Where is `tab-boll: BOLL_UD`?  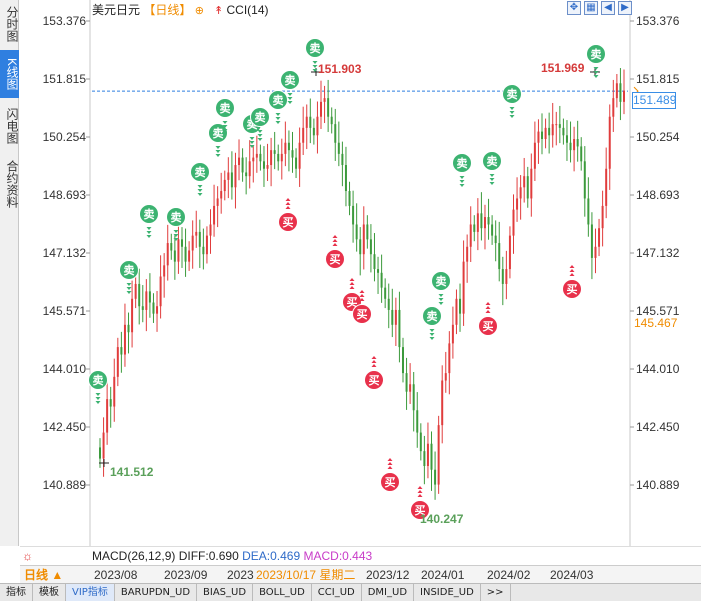 tab-boll: BOLL_UD is located at coordinates (282, 592).